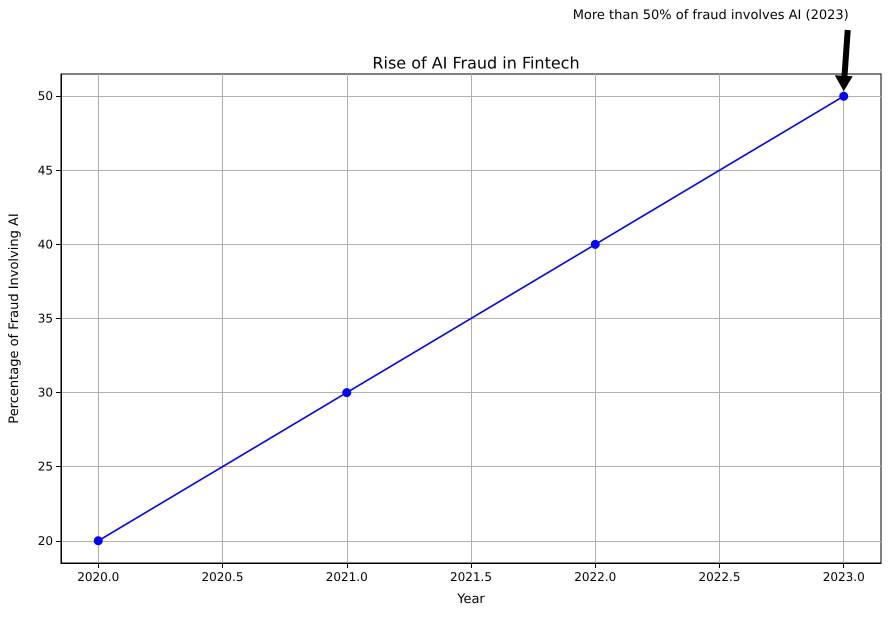  Describe the element at coordinates (45, 319) in the screenshot. I see `y-tick-label: 35` at that location.